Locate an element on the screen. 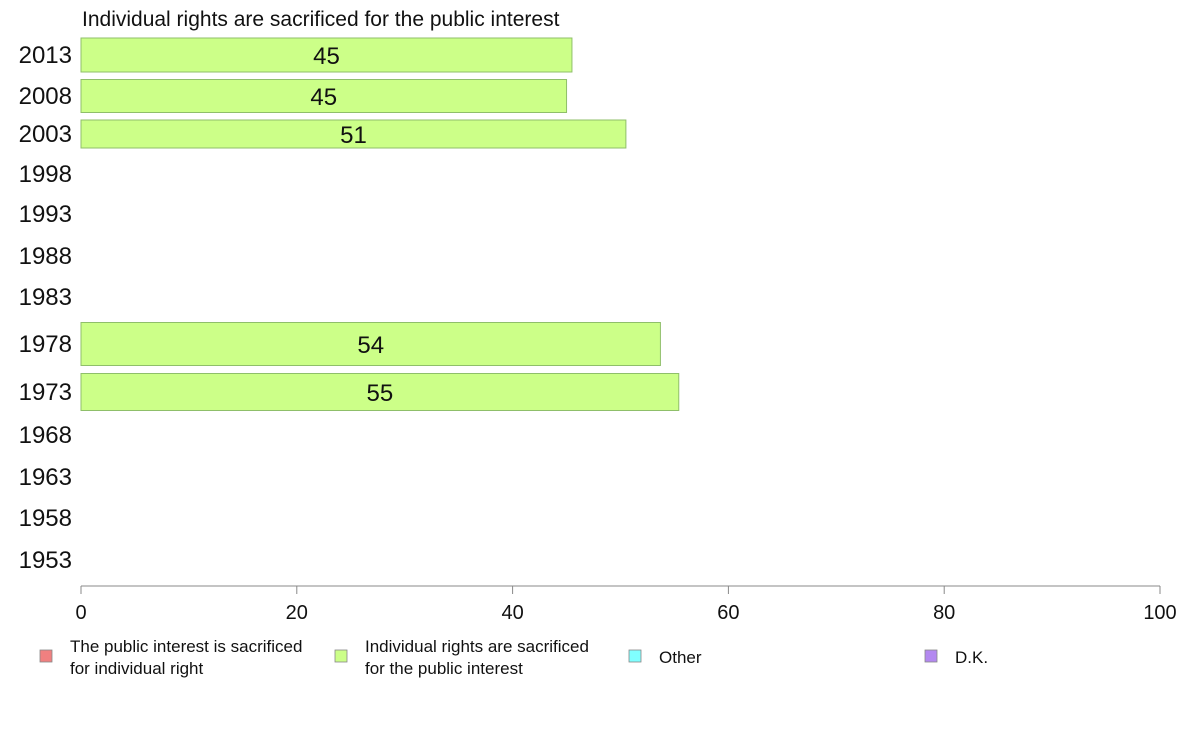  category-label: 1968 is located at coordinates (45, 435).